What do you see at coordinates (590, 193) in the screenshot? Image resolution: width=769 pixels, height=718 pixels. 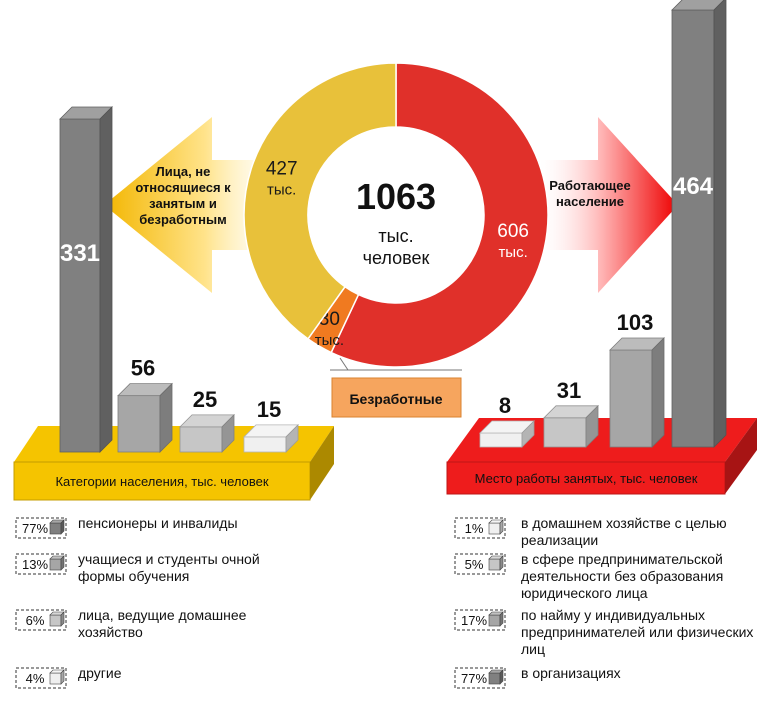 I see `right-callout-label: Работающее население` at bounding box center [590, 193].